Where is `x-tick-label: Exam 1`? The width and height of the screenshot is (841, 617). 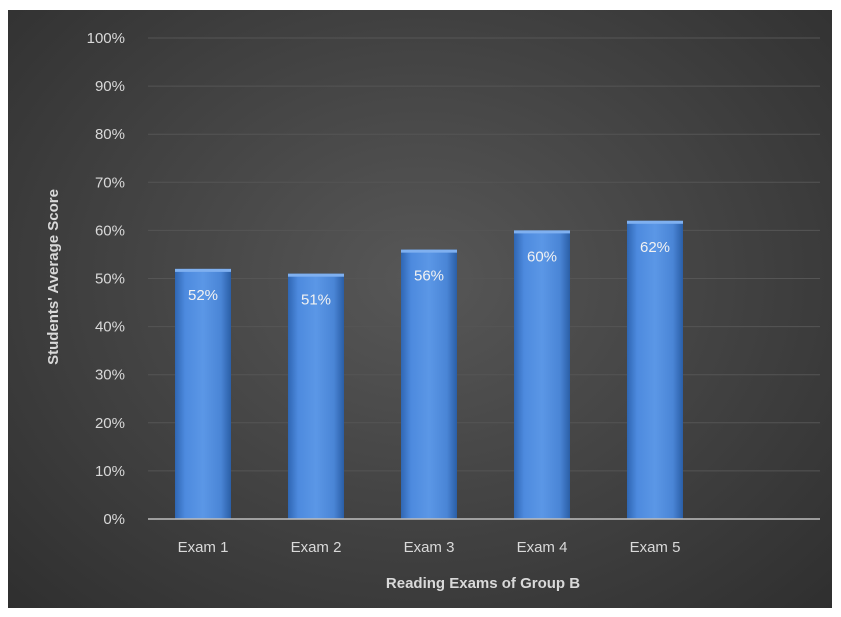 x-tick-label: Exam 1 is located at coordinates (203, 547).